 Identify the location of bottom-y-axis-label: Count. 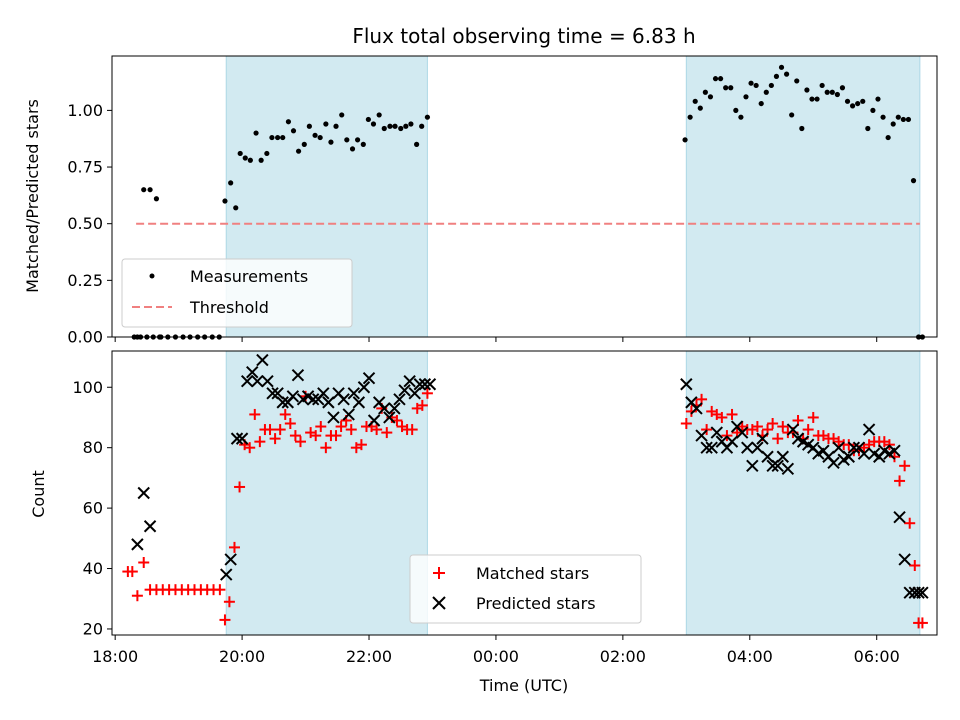
(38, 494).